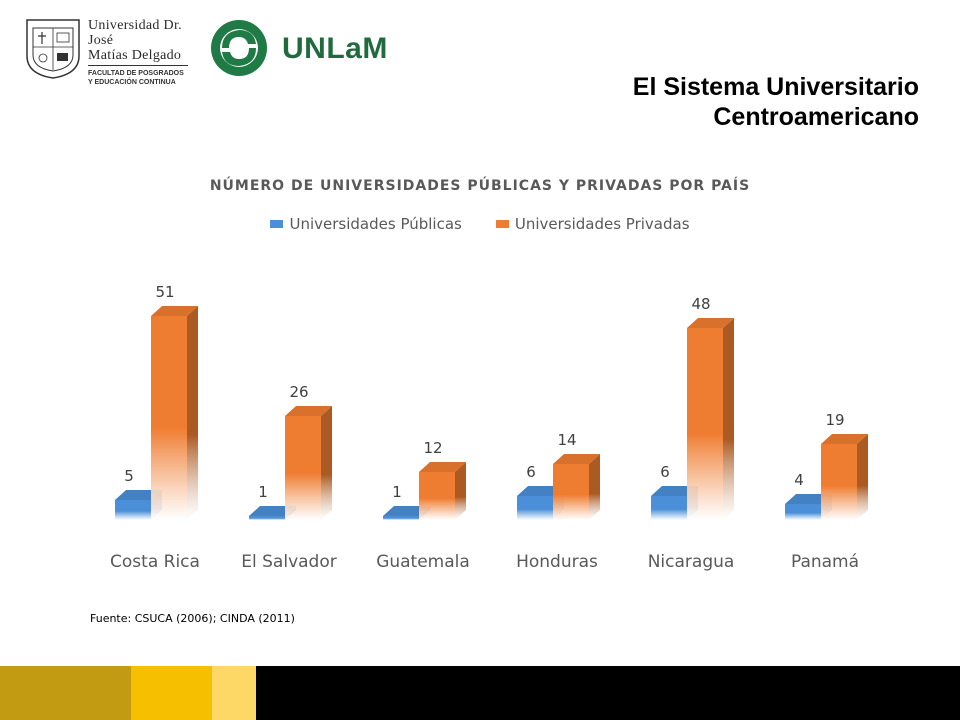  I want to click on data-label: 48, so click(700, 304).